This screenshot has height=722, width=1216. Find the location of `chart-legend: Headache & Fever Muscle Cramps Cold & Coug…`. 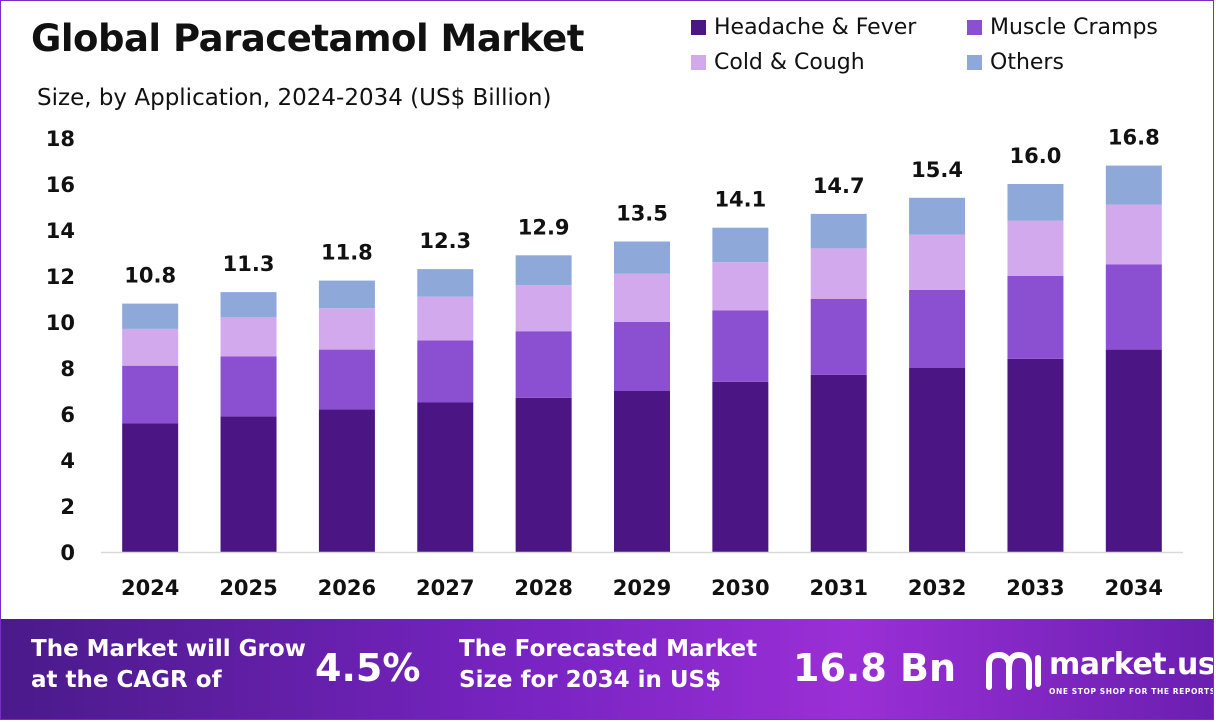

chart-legend: Headache & Fever Muscle Cramps Cold & Coug… is located at coordinates (951, 55).